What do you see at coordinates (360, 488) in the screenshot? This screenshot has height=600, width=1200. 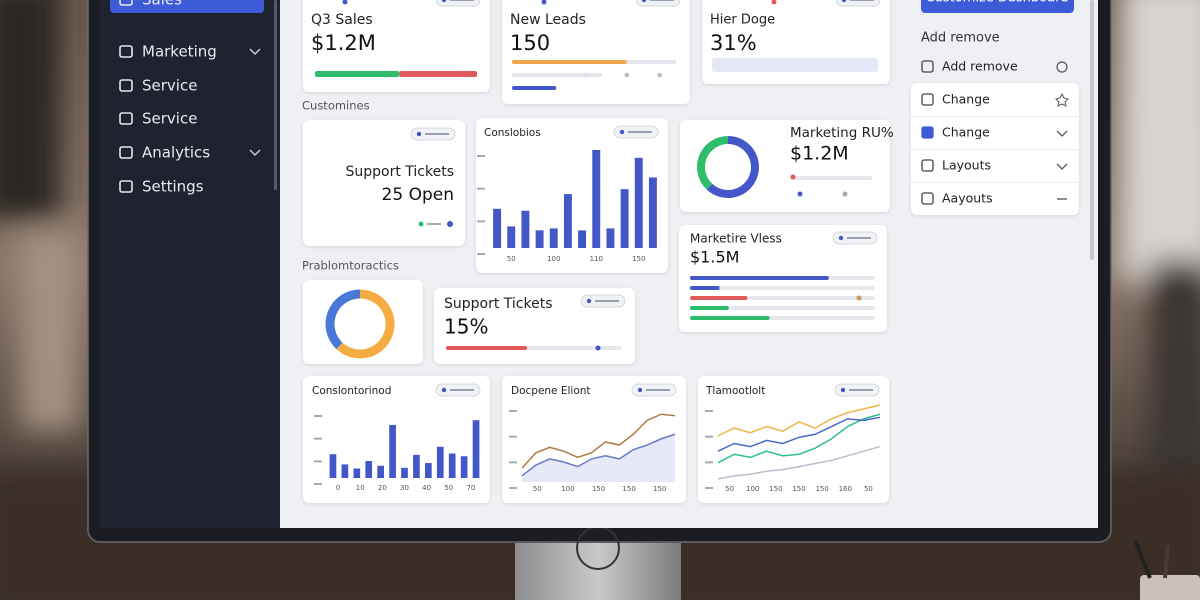 I see `x-tick-label: 10` at bounding box center [360, 488].